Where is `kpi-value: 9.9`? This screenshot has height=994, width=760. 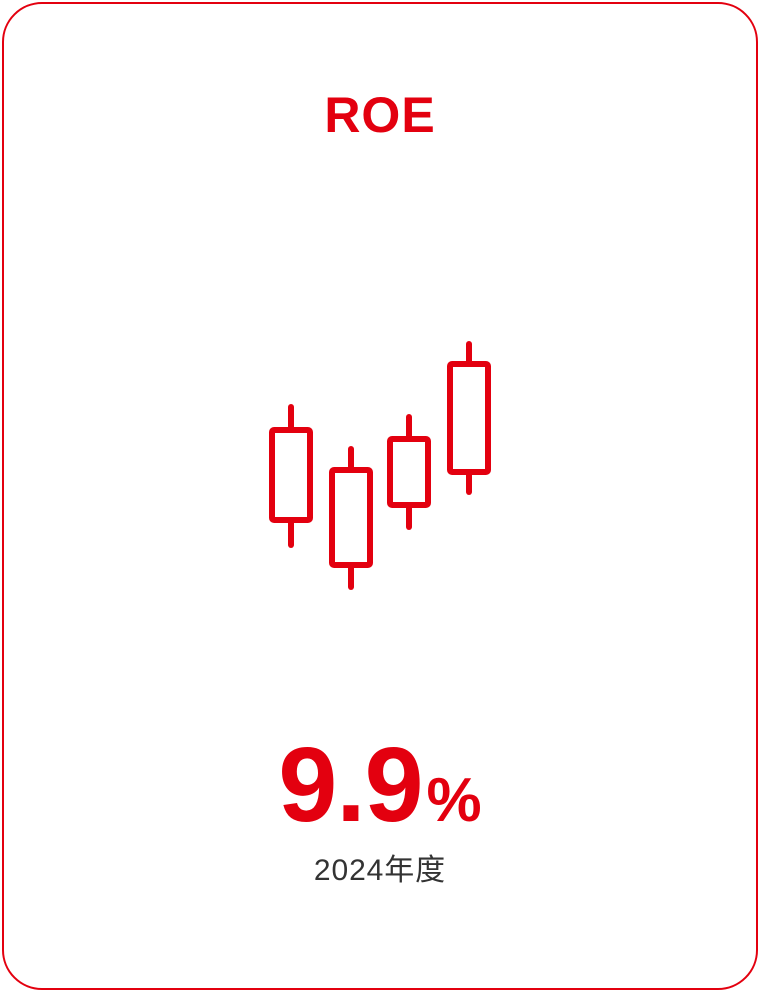
kpi-value: 9.9 is located at coordinates (350, 785).